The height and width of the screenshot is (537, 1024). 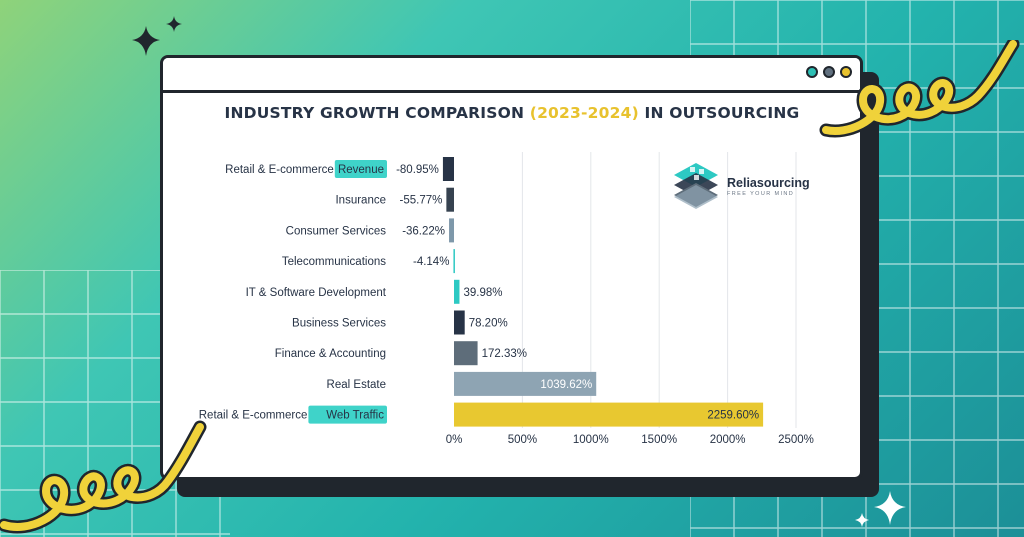 What do you see at coordinates (812, 72) in the screenshot?
I see `window-dot-teal` at bounding box center [812, 72].